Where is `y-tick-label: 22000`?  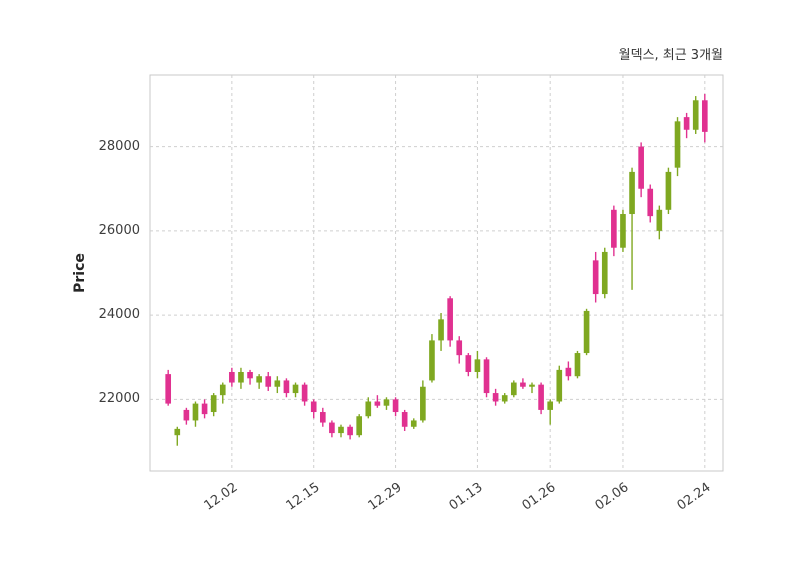 y-tick-label: 22000 is located at coordinates (119, 399).